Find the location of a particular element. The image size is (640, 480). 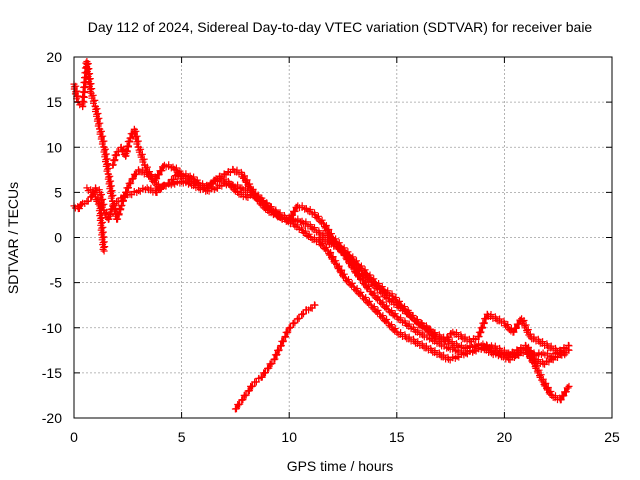

x-axis-label: GPS time / hours is located at coordinates (340, 466).